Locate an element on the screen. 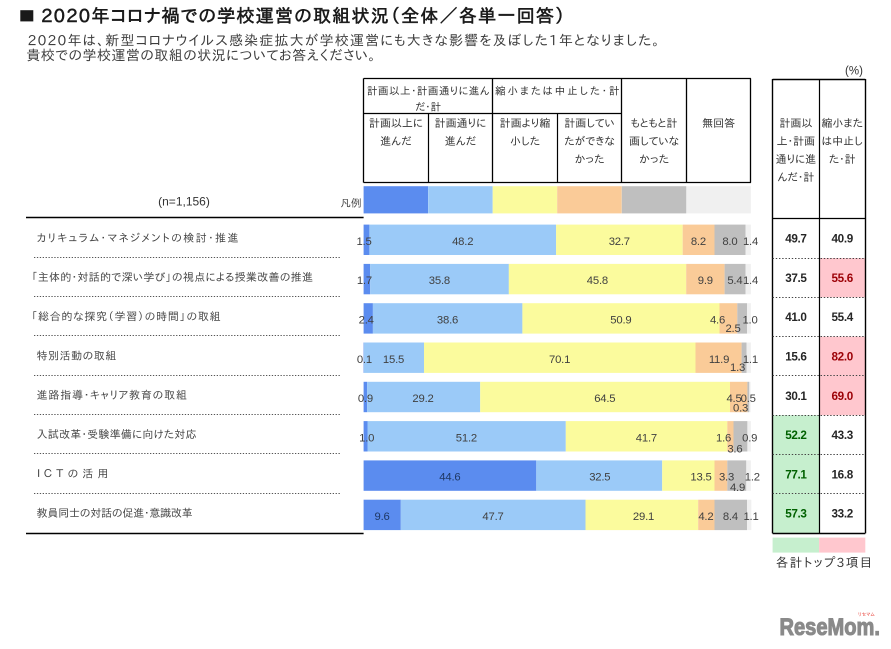  svg-text: 33.2 is located at coordinates (843, 514).